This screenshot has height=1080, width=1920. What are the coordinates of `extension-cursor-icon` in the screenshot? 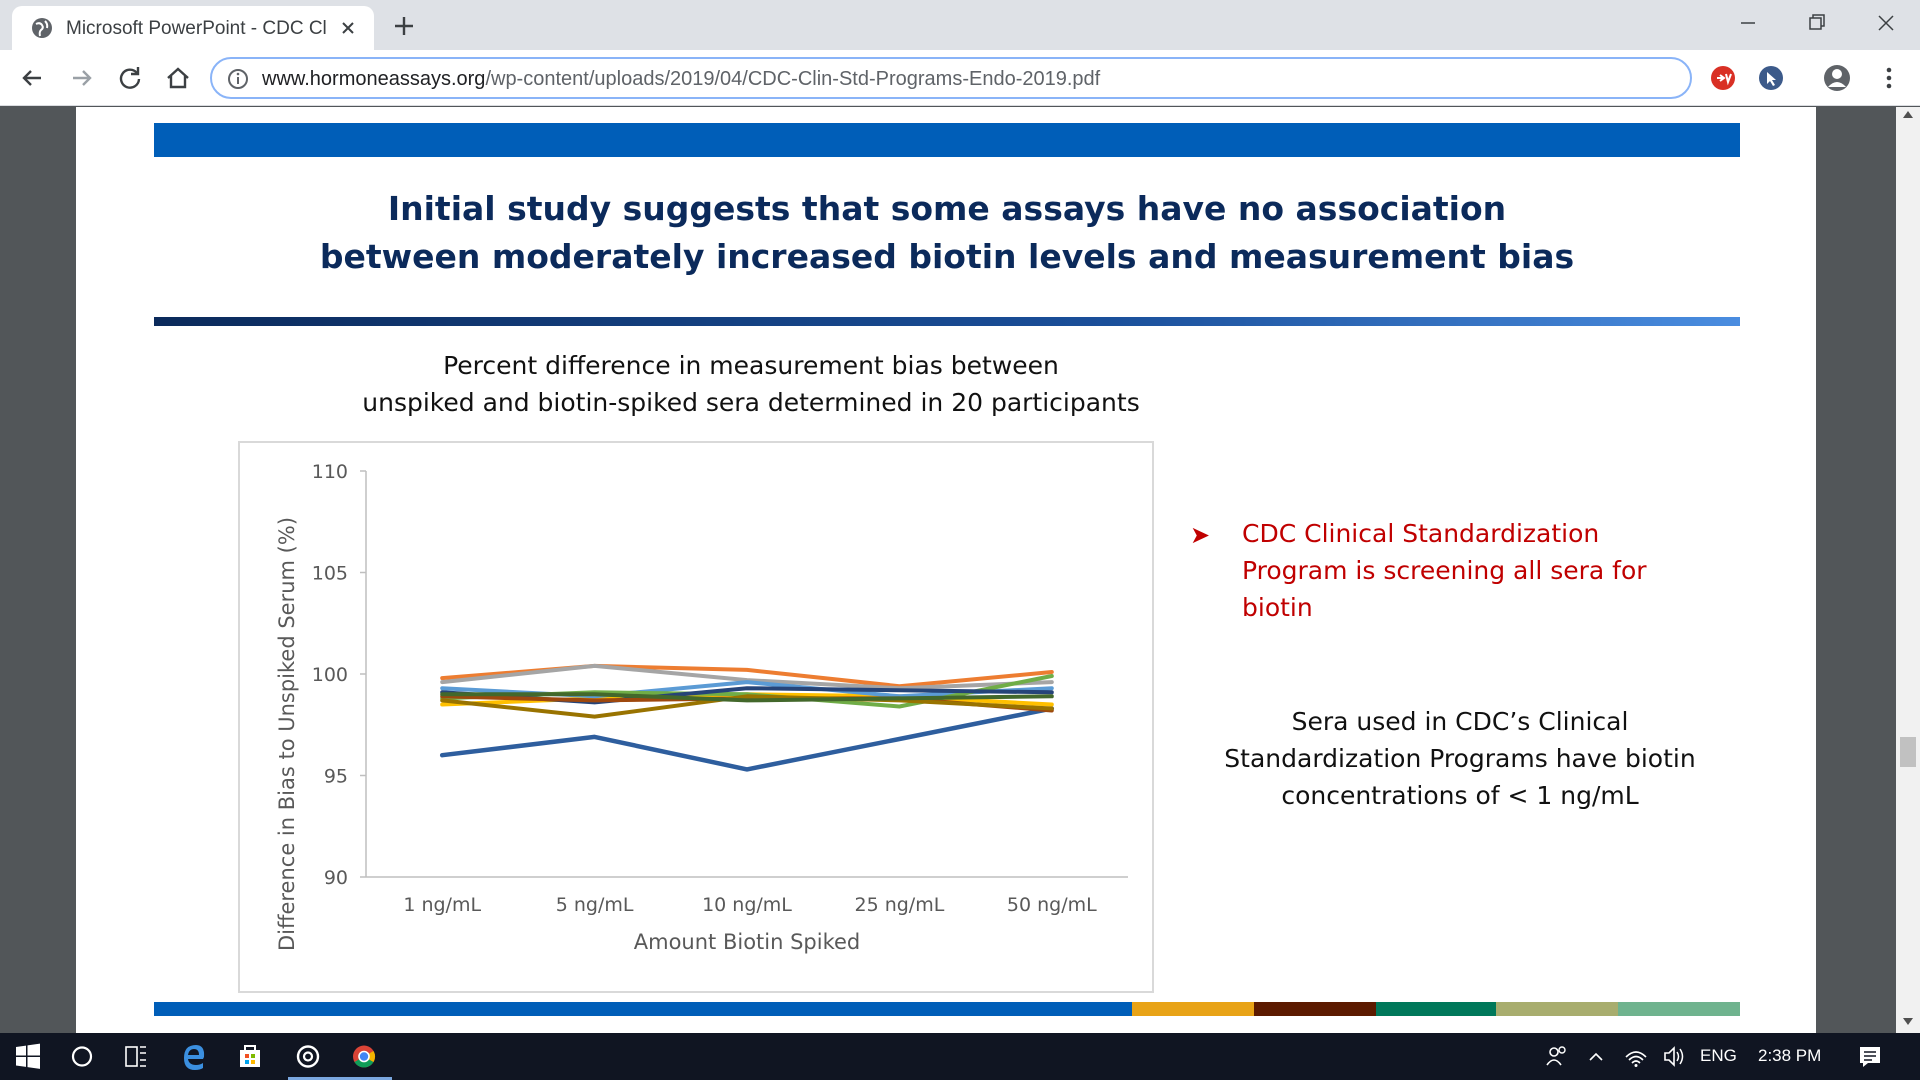 It's located at (1771, 78).